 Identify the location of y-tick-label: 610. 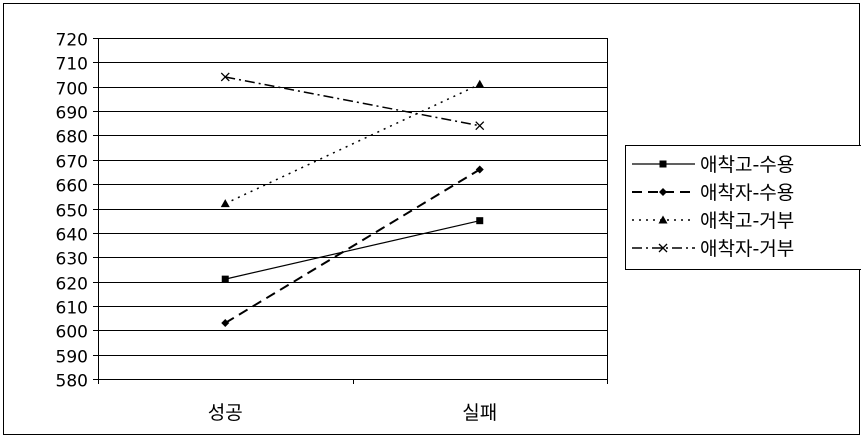
(72, 309).